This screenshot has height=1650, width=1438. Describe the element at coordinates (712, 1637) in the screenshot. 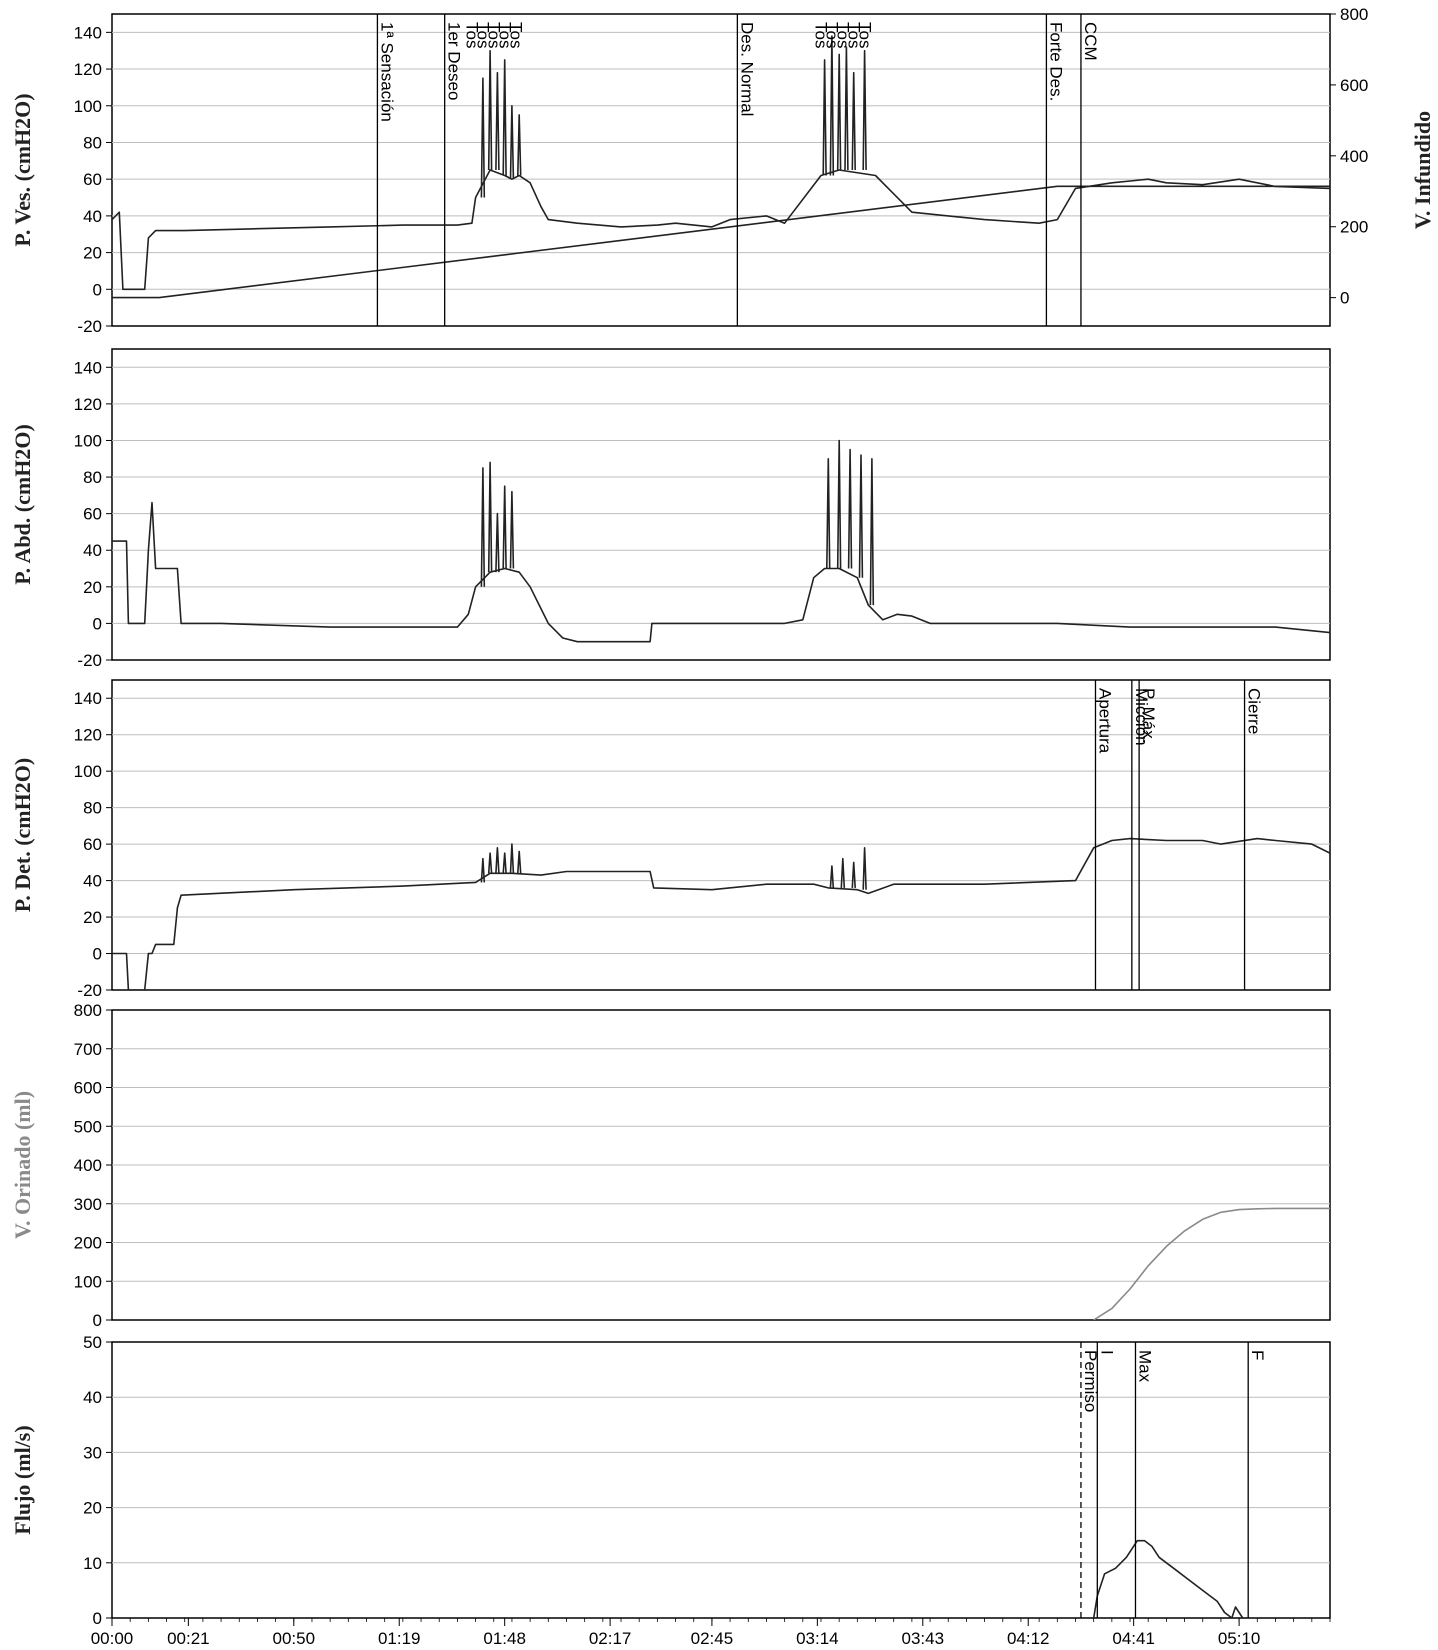

I see `x-tick-label: 02:45` at that location.